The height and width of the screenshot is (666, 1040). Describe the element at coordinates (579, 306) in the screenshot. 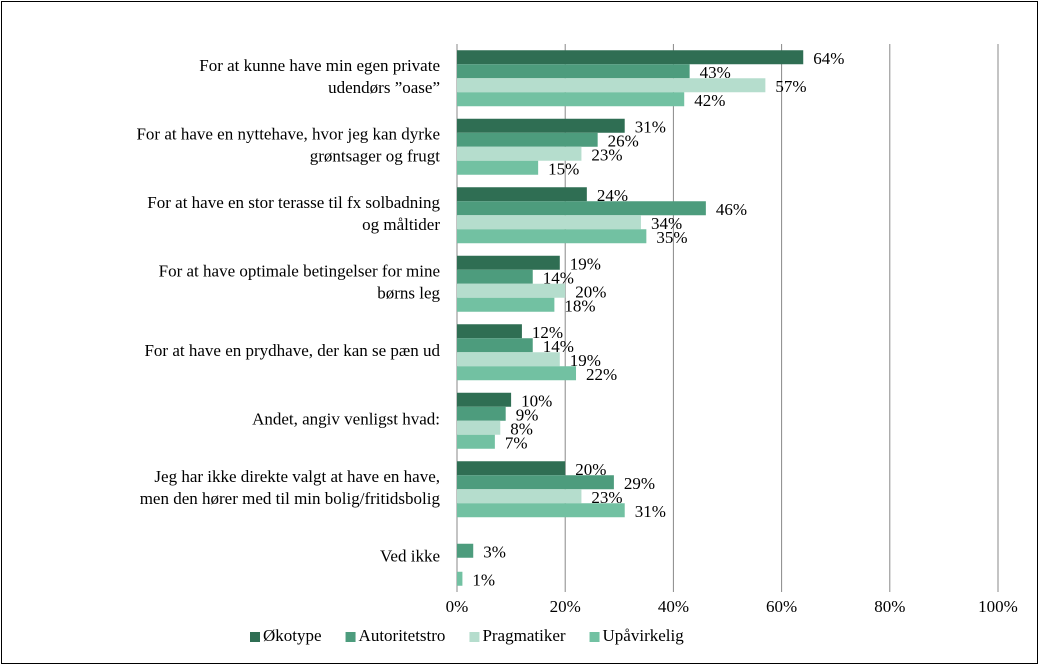

I see `data-label: 18%` at that location.